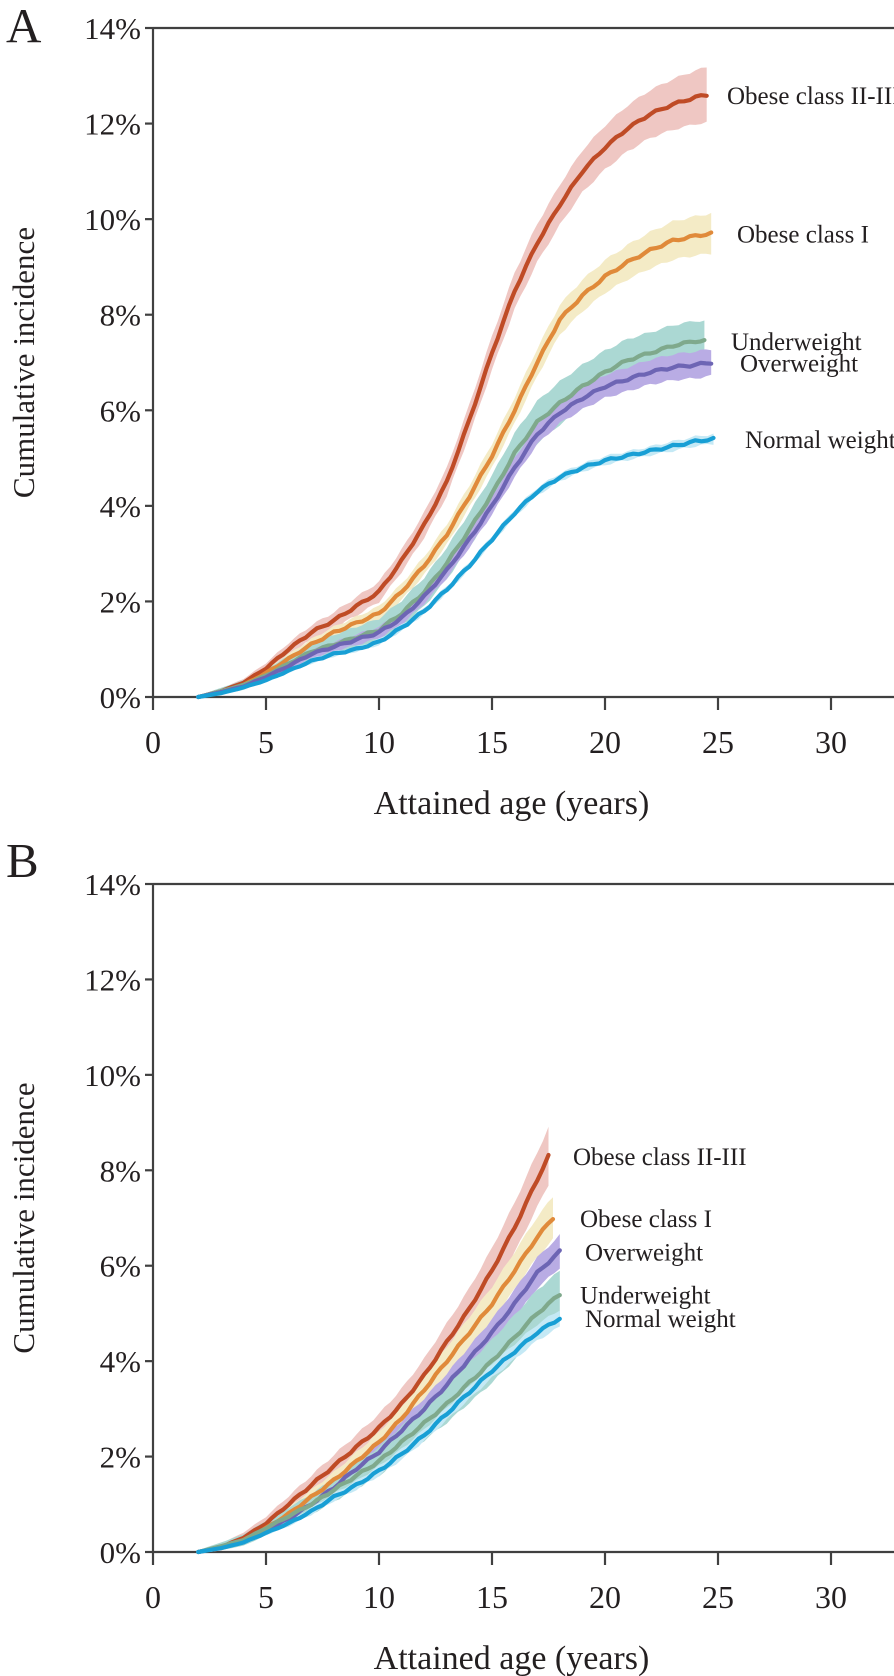  What do you see at coordinates (22, 860) in the screenshot?
I see `panel-b-letter: B` at bounding box center [22, 860].